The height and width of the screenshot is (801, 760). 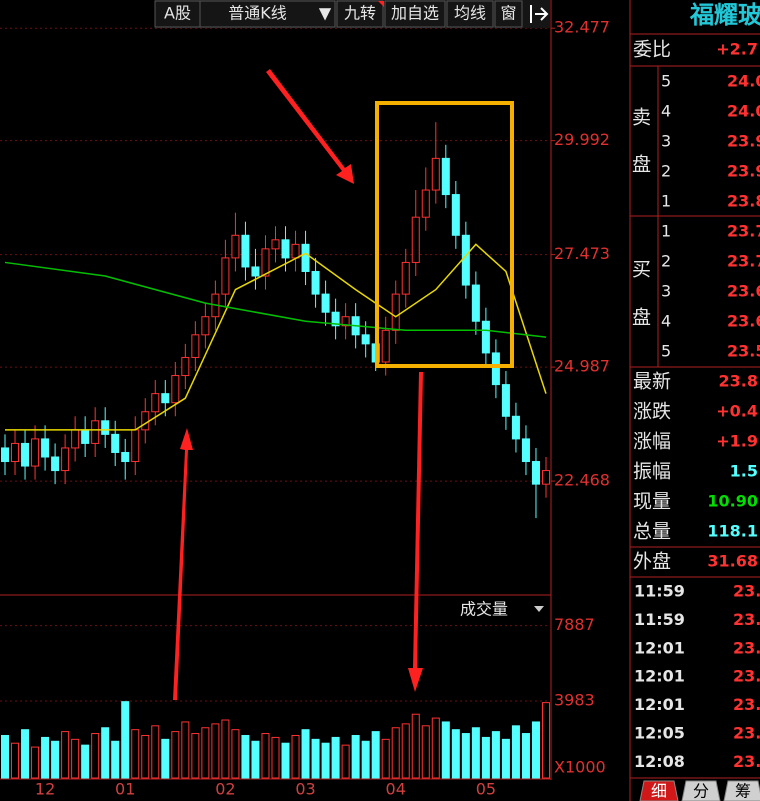 What do you see at coordinates (539, 609) in the screenshot?
I see `dropdown-arrow` at bounding box center [539, 609].